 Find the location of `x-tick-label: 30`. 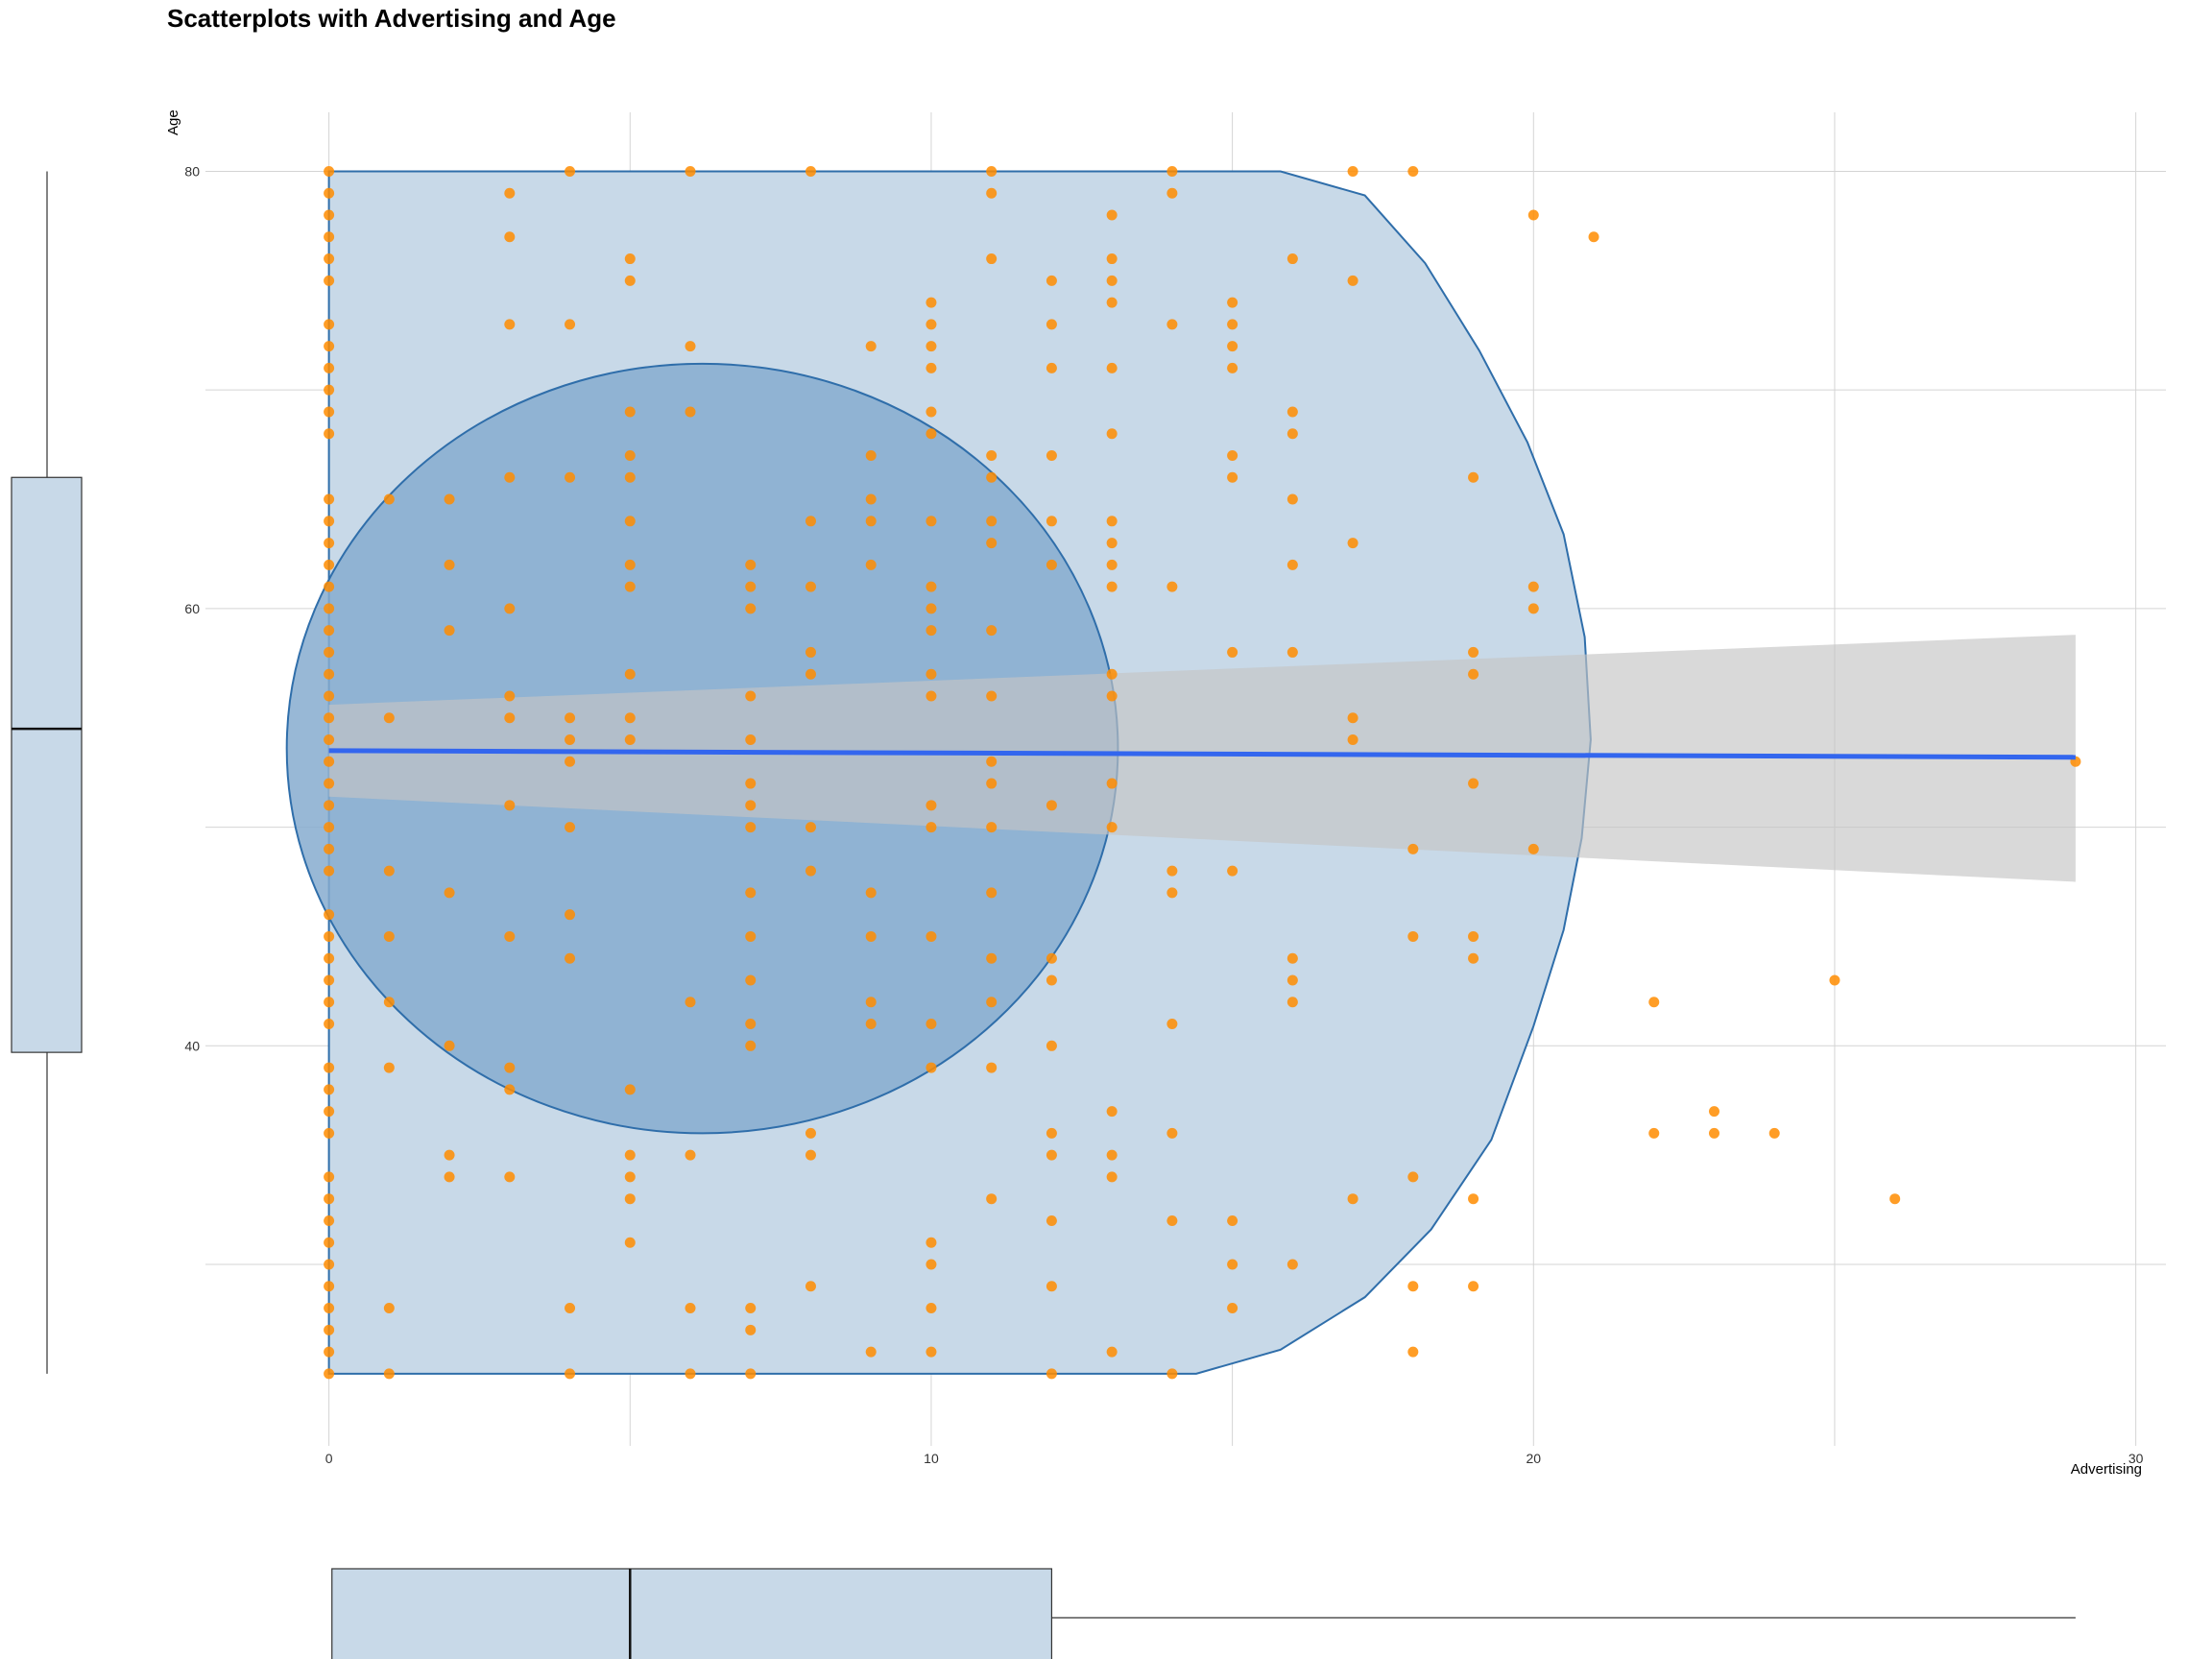

x-tick-label: 30 is located at coordinates (2136, 1459).